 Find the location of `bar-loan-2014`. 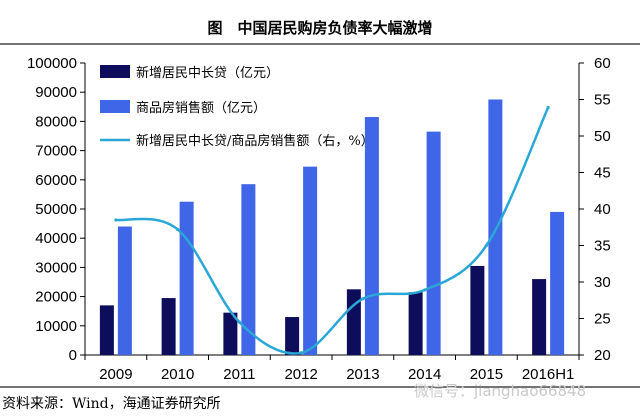

bar-loan-2014 is located at coordinates (415, 323).